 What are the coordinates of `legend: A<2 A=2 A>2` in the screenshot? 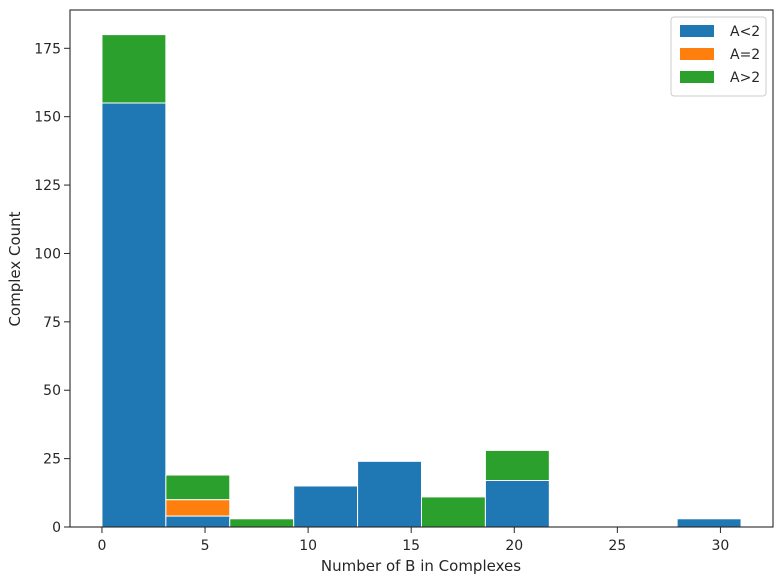 It's located at (718, 56).